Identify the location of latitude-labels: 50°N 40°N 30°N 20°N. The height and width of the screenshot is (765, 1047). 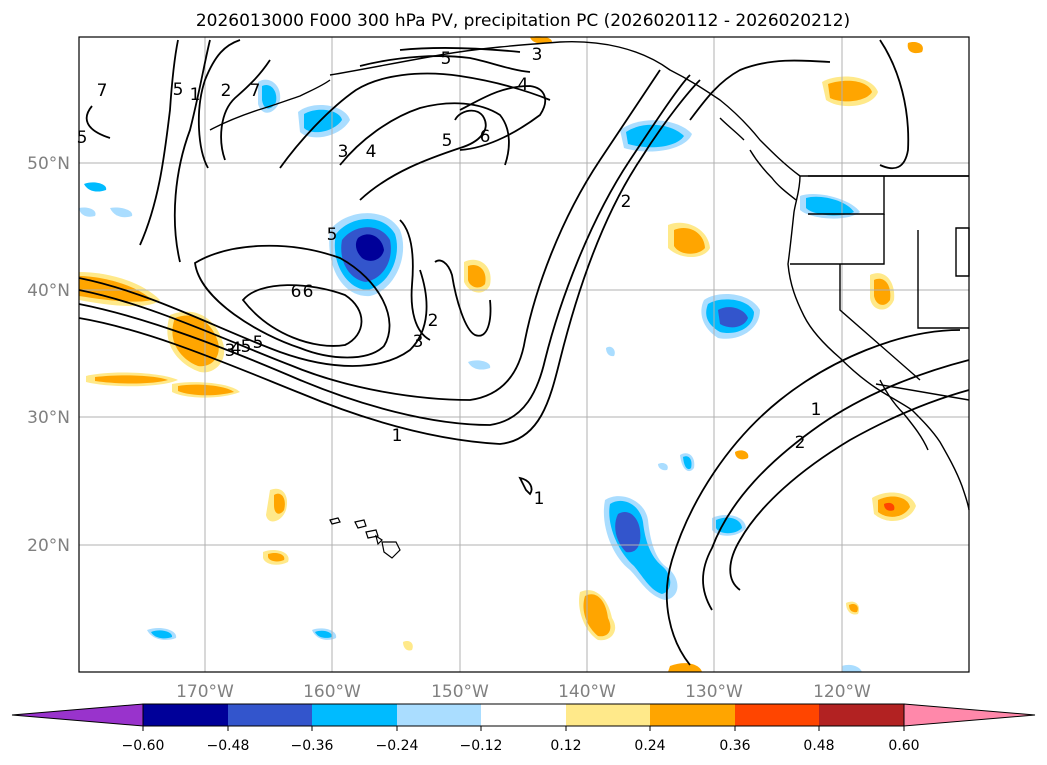
(48, 355).